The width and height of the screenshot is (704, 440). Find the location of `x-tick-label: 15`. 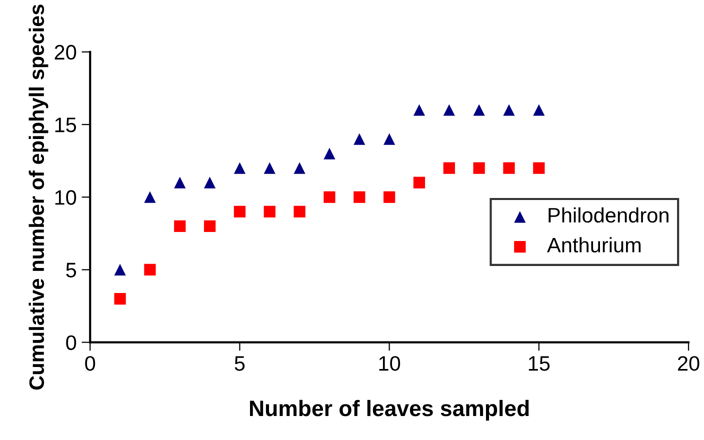

x-tick-label: 15 is located at coordinates (539, 363).